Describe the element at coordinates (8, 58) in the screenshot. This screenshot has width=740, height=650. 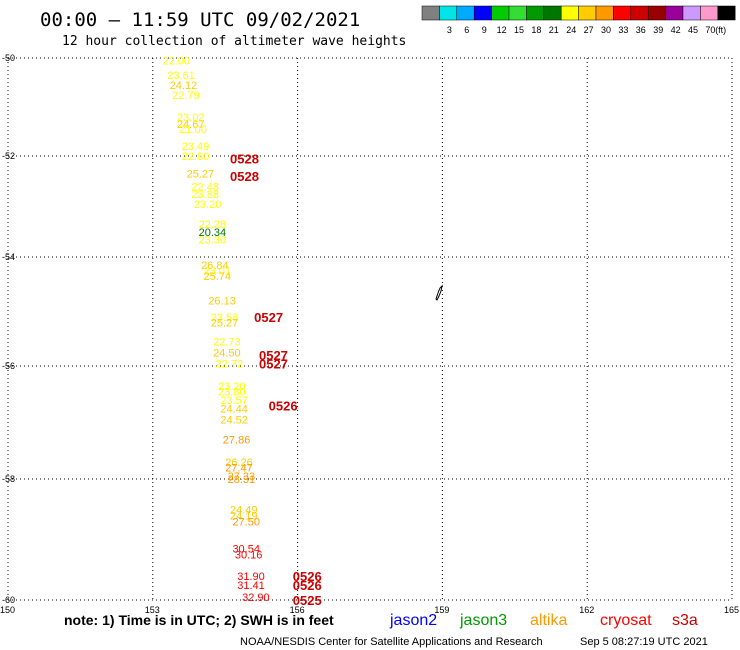
I see `lat-tick-label: -50` at that location.